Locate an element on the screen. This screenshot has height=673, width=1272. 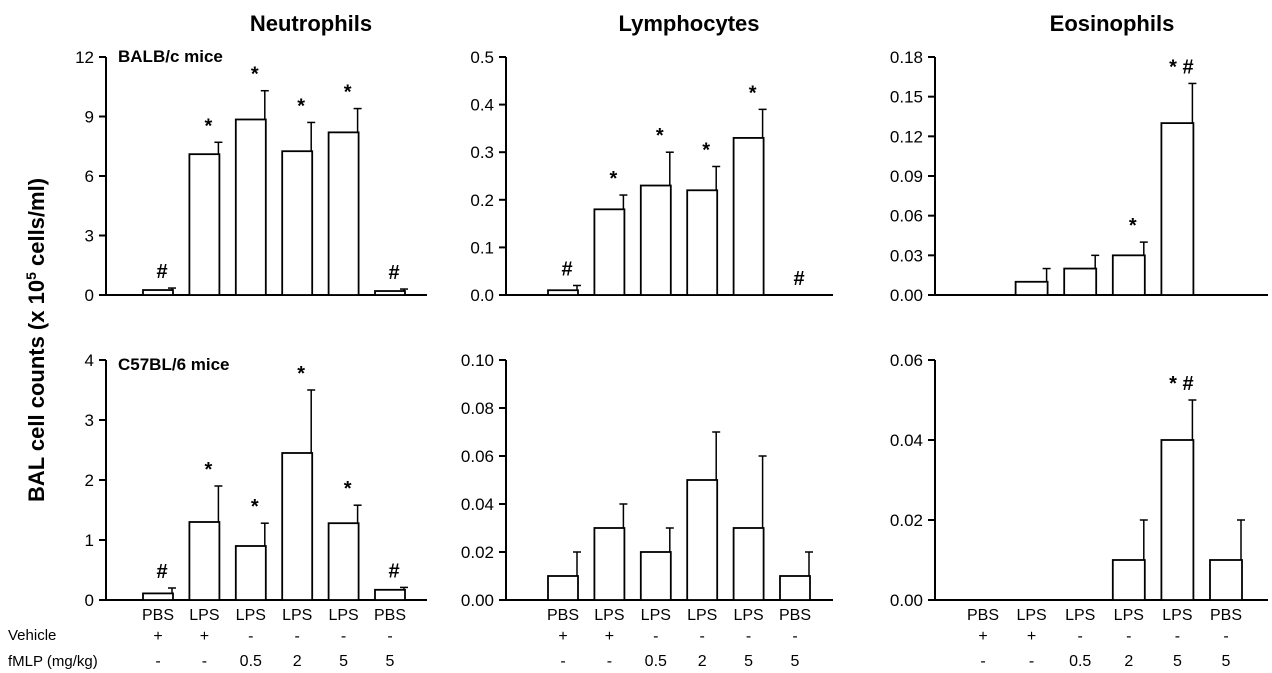
y-tick-label: 0.03 is located at coordinates (906, 255).